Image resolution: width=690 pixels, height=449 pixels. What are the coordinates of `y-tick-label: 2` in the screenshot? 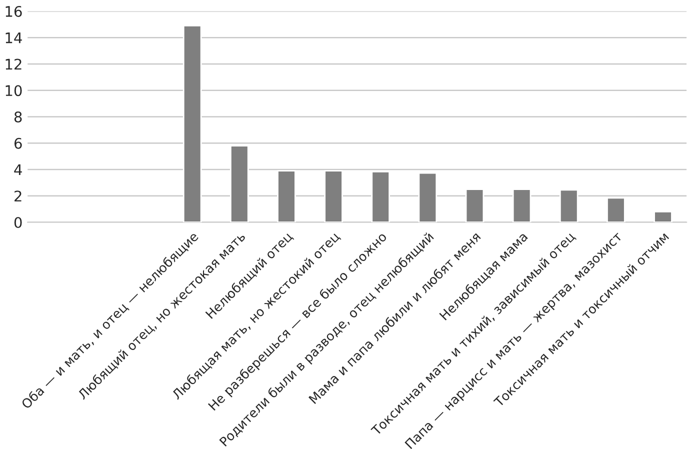 It's located at (18, 196).